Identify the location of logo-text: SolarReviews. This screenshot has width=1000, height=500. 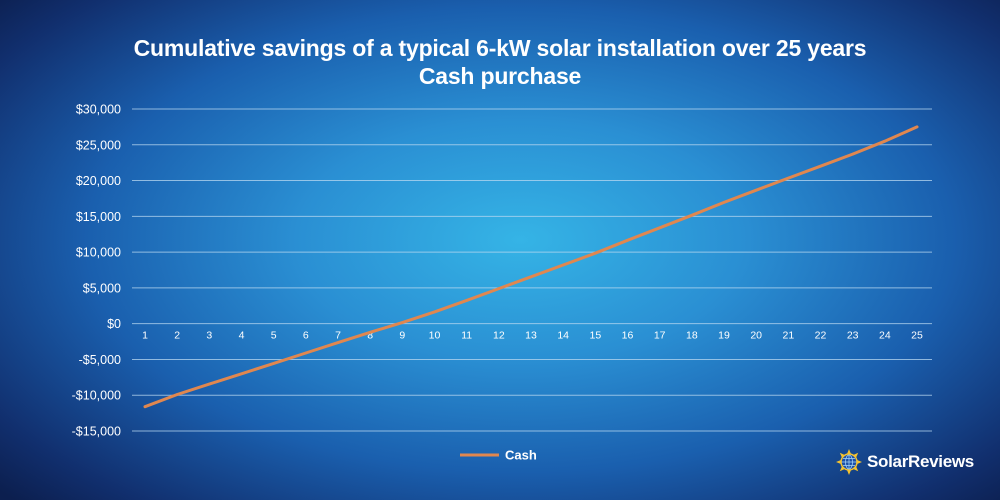
(920, 461).